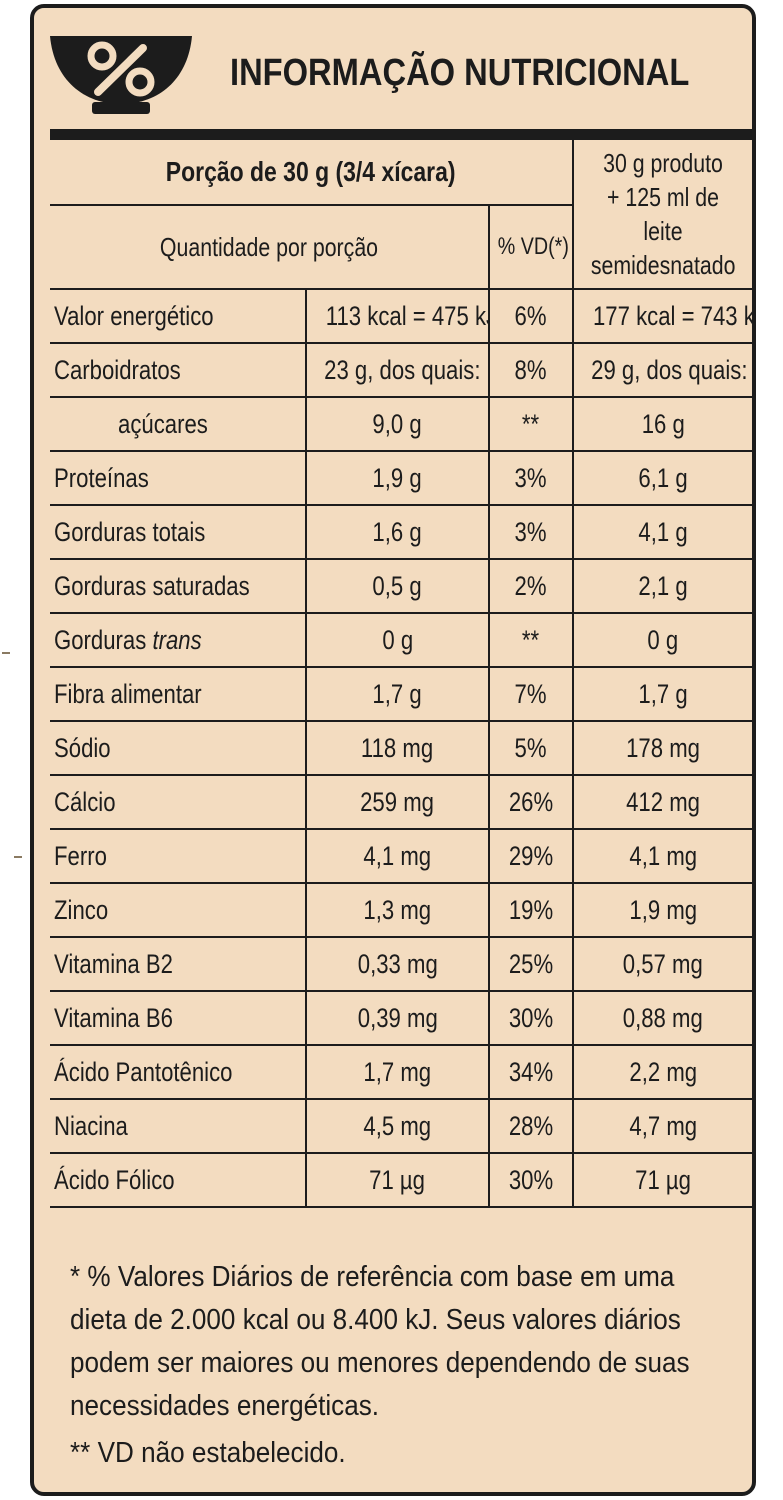 This screenshot has width=783, height=1500. What do you see at coordinates (397, 910) in the screenshot?
I see `amount-per-portion: 1,3 mg` at bounding box center [397, 910].